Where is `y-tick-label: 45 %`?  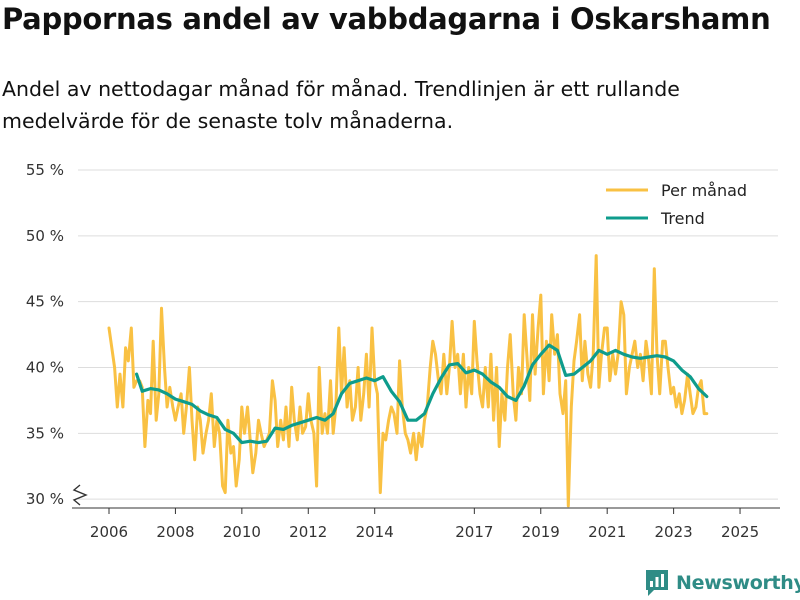 y-tick-label: 45 % is located at coordinates (45, 302).